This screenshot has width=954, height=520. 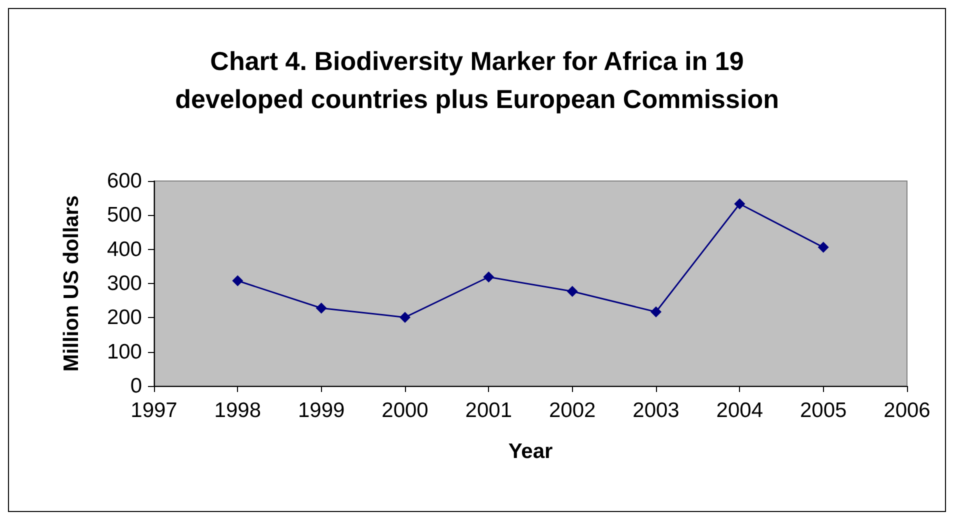 I want to click on x-tick-label: 1999, so click(x=321, y=410).